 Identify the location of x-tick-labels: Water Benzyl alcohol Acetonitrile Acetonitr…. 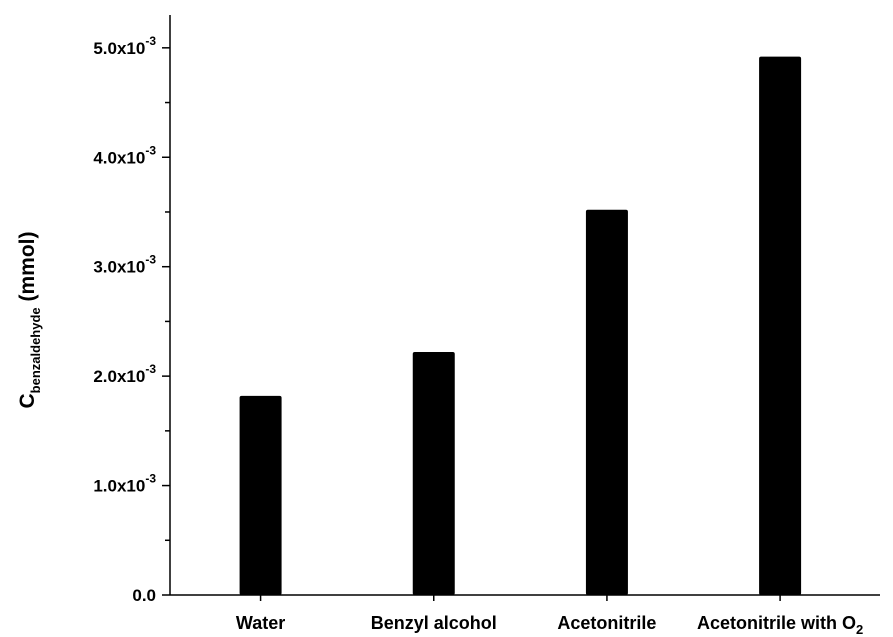
(549, 616).